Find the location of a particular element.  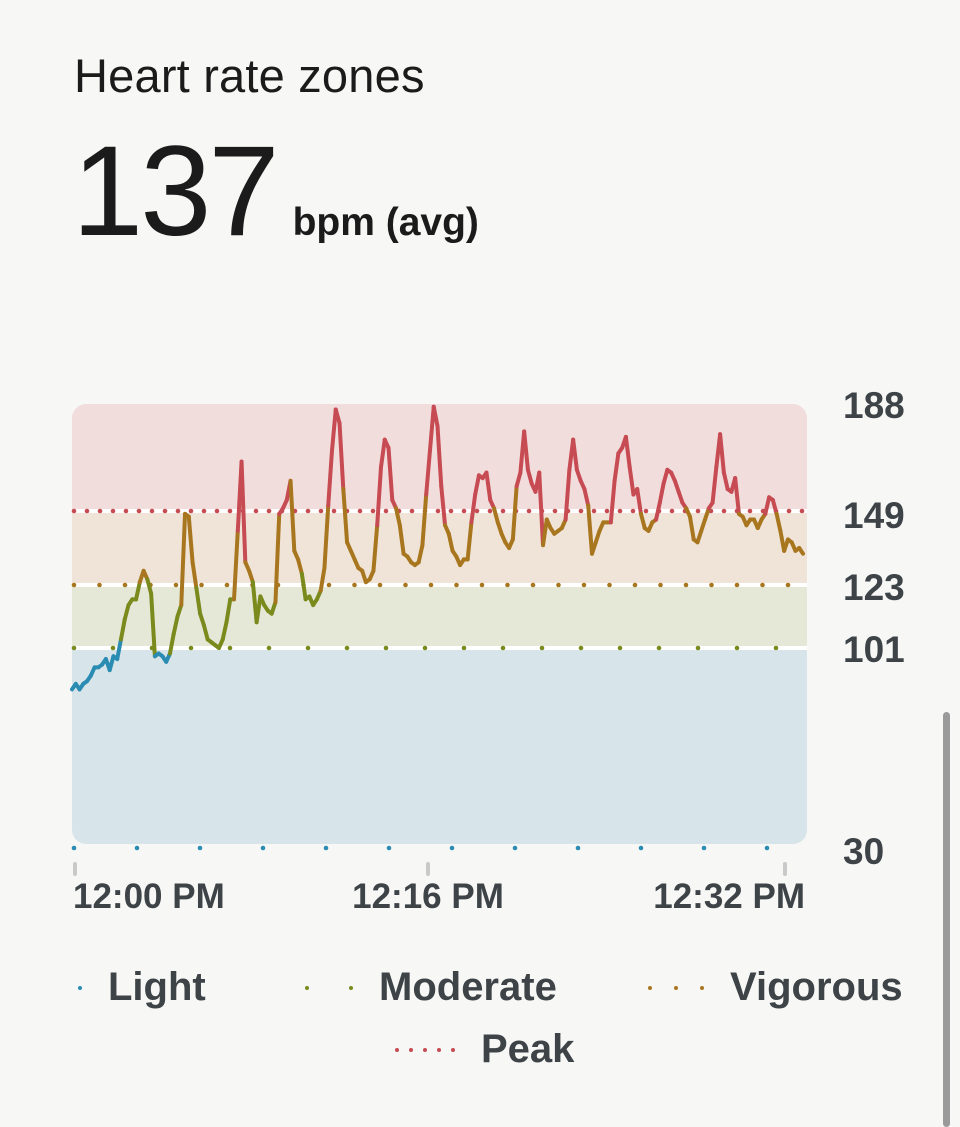

legend-item-peak: Peak is located at coordinates (484, 1049).